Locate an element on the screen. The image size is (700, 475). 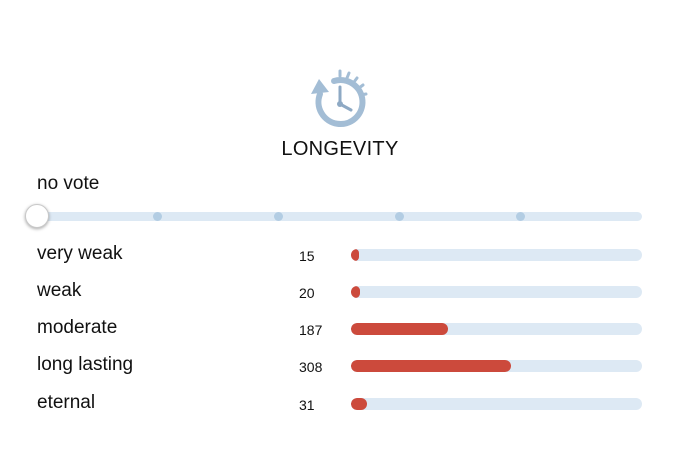
vote-slider is located at coordinates (333, 216).